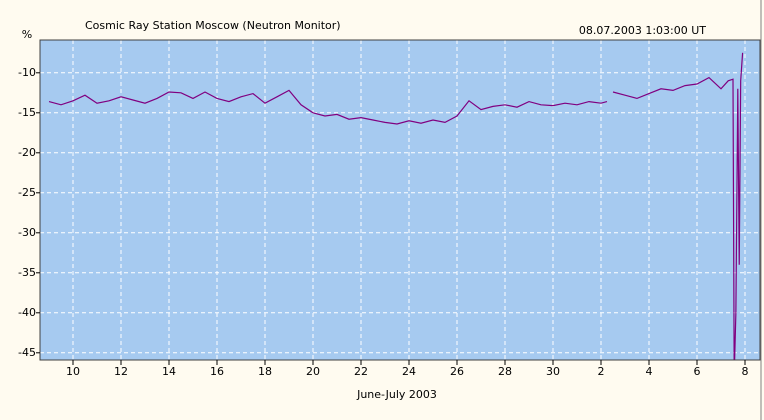 This screenshot has height=420, width=764. I want to click on x-tick-label: 18, so click(265, 371).